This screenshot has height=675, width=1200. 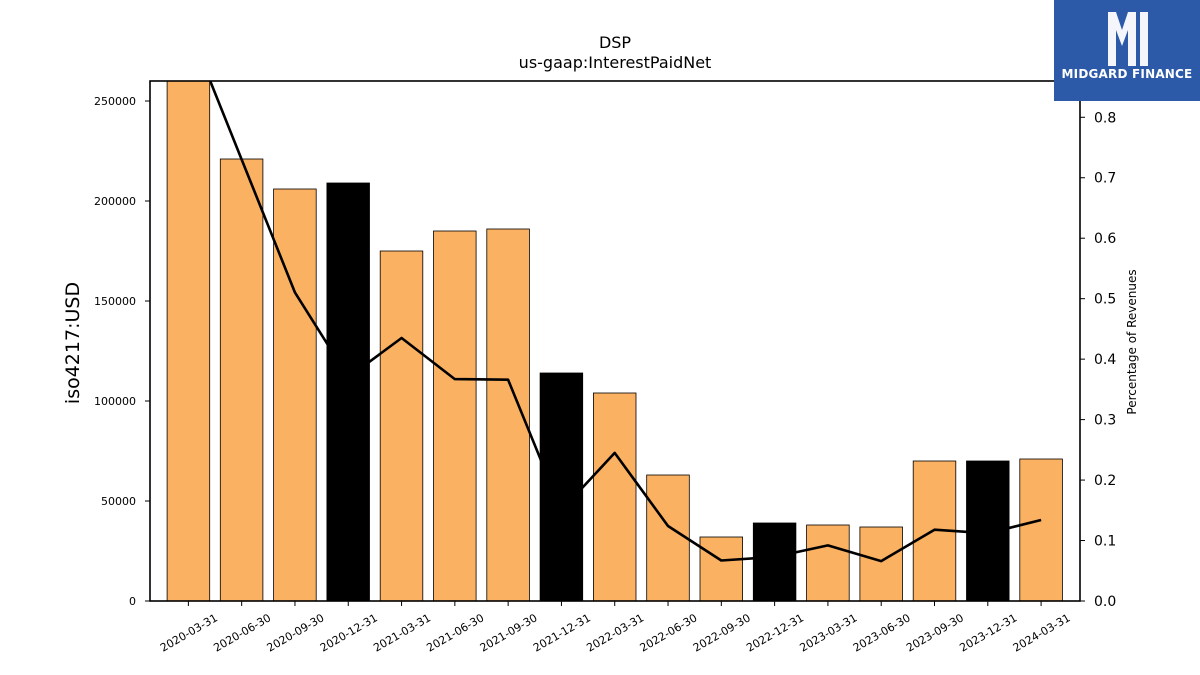 What do you see at coordinates (1105, 360) in the screenshot?
I see `right-tick-label: 0.4` at bounding box center [1105, 360].